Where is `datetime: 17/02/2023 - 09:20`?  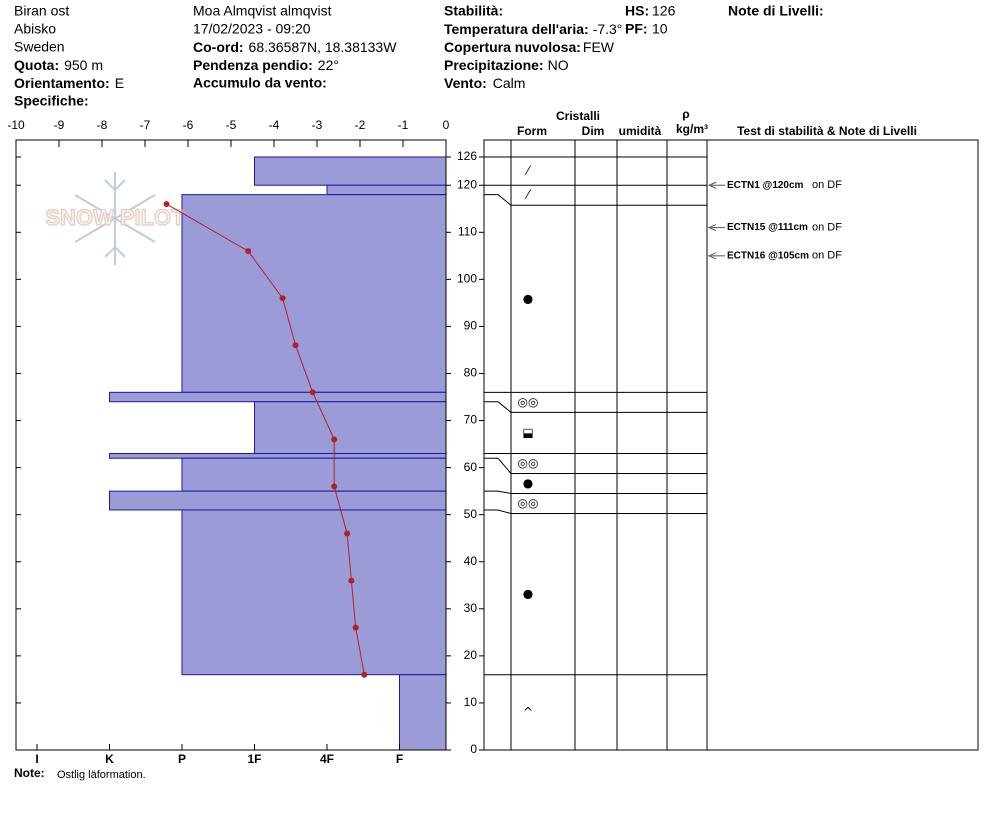 datetime: 17/02/2023 - 09:20 is located at coordinates (252, 29).